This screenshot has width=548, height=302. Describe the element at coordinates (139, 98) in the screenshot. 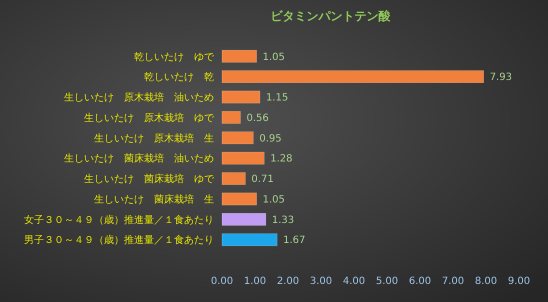

I see `y-tick-label: 生しいたけ 原木栽培 油いため` at that location.